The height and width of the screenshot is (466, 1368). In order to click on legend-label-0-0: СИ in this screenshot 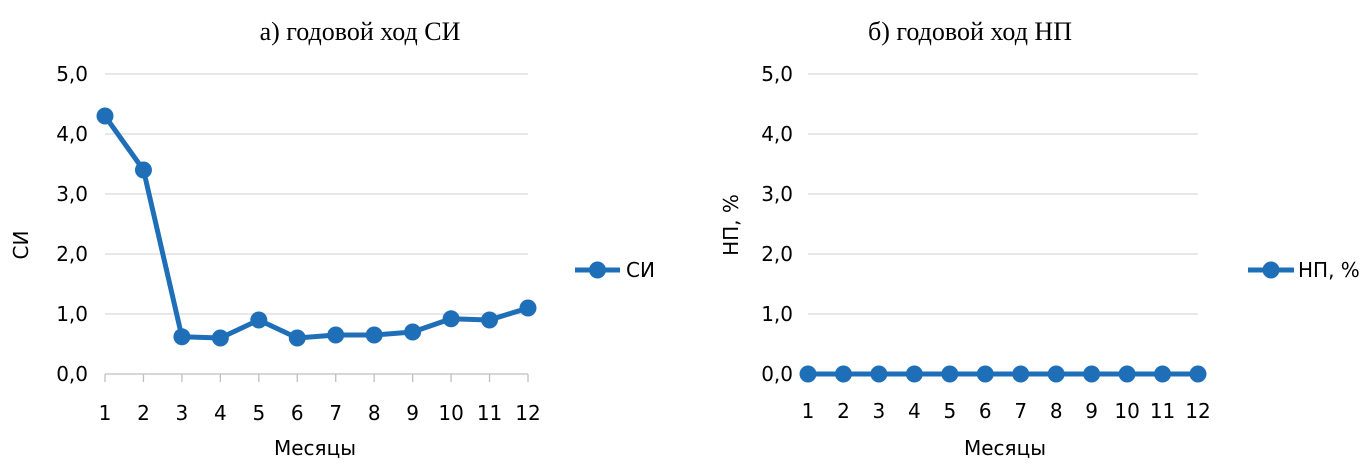, I will do `click(640, 270)`.